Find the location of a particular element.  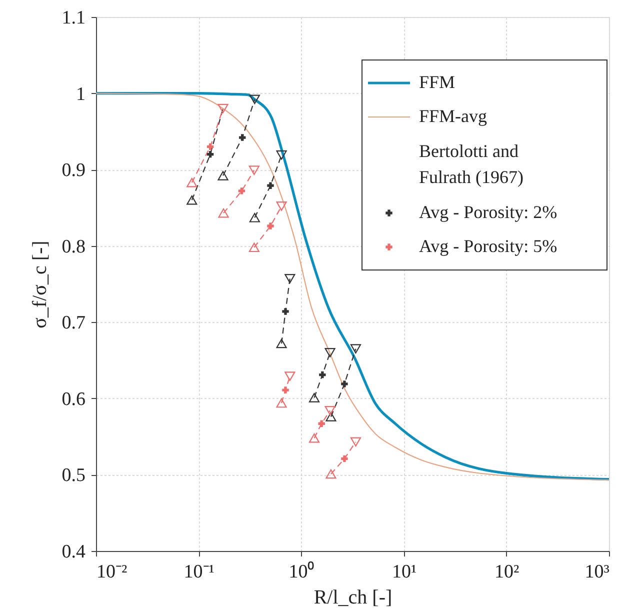

x-tick-label: 10⁻² is located at coordinates (112, 572).